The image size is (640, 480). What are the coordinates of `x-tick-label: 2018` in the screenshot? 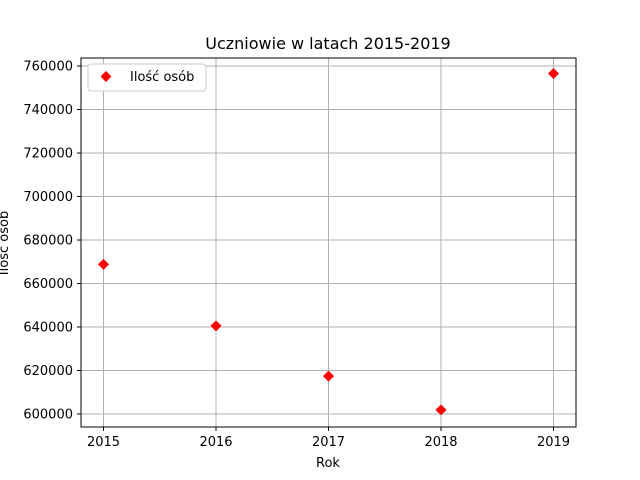 It's located at (440, 442).